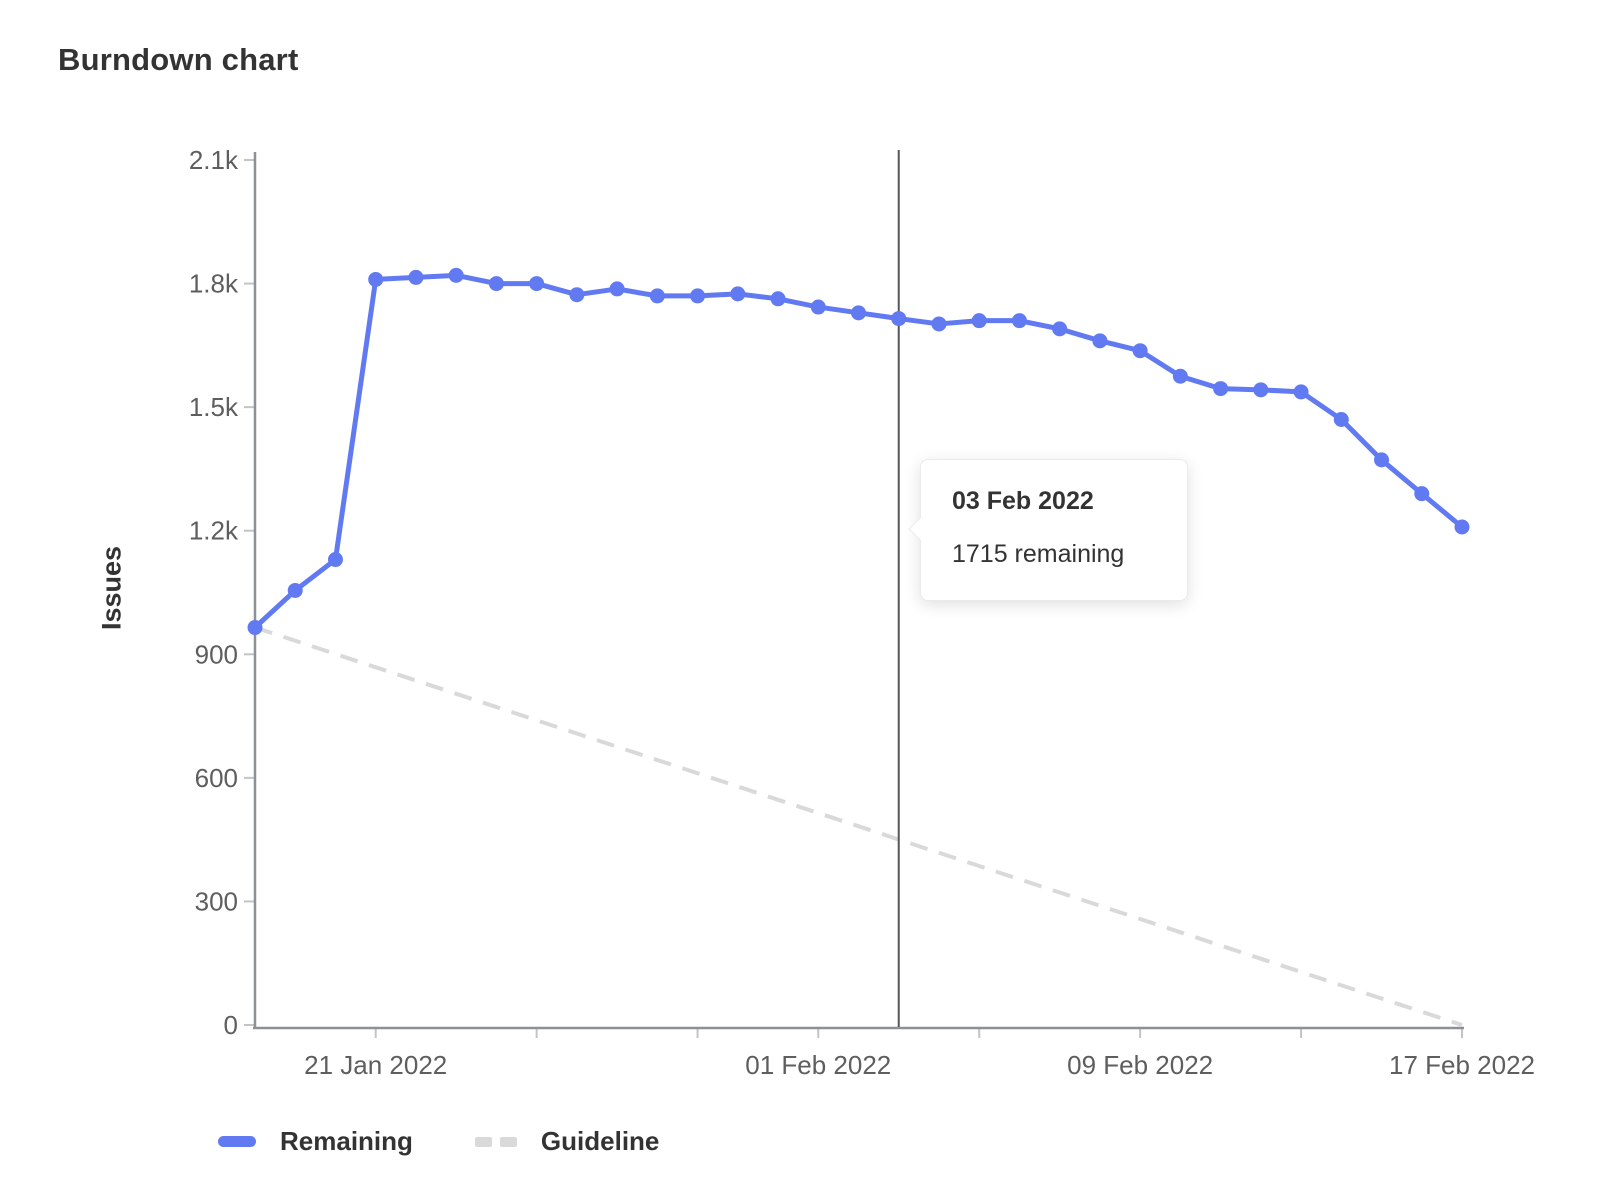  What do you see at coordinates (214, 407) in the screenshot?
I see `y-tick-label: 1.5k` at bounding box center [214, 407].